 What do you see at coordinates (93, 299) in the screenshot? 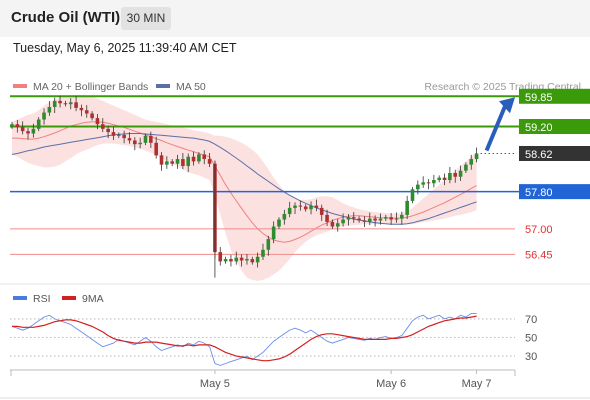
I see `legend-label: 9MA` at bounding box center [93, 299].